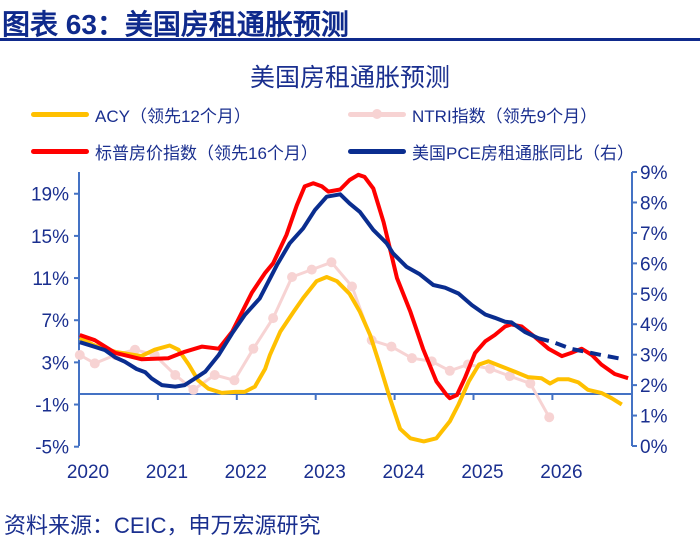 The image size is (700, 541). I want to click on right-tick-label: 3%, so click(654, 356).